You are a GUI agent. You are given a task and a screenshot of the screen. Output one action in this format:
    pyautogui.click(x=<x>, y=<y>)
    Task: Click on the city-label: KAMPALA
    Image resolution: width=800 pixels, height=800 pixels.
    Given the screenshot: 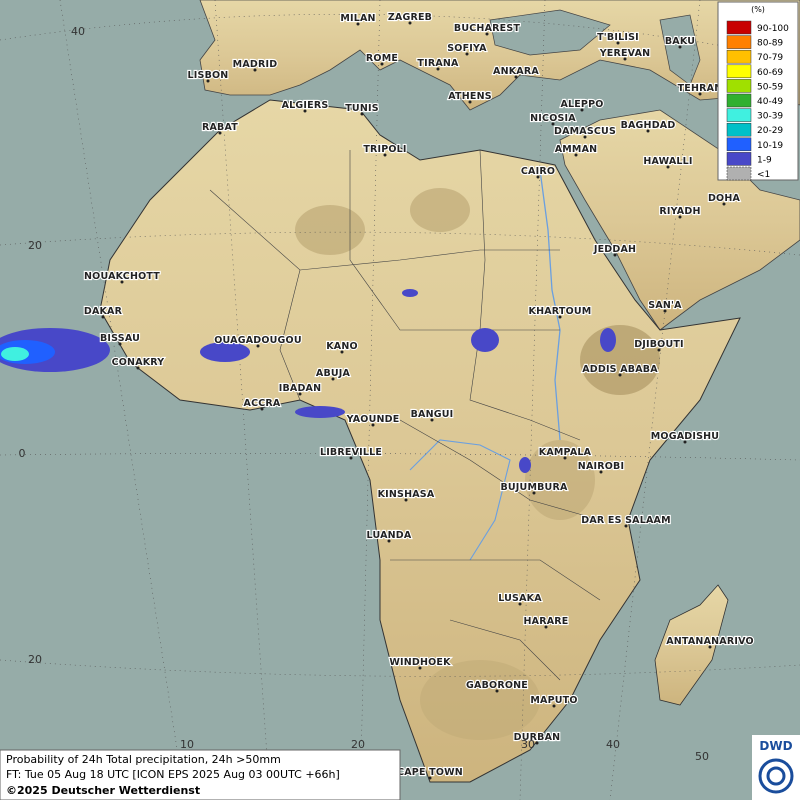 What is the action you would take?
    pyautogui.click(x=565, y=452)
    